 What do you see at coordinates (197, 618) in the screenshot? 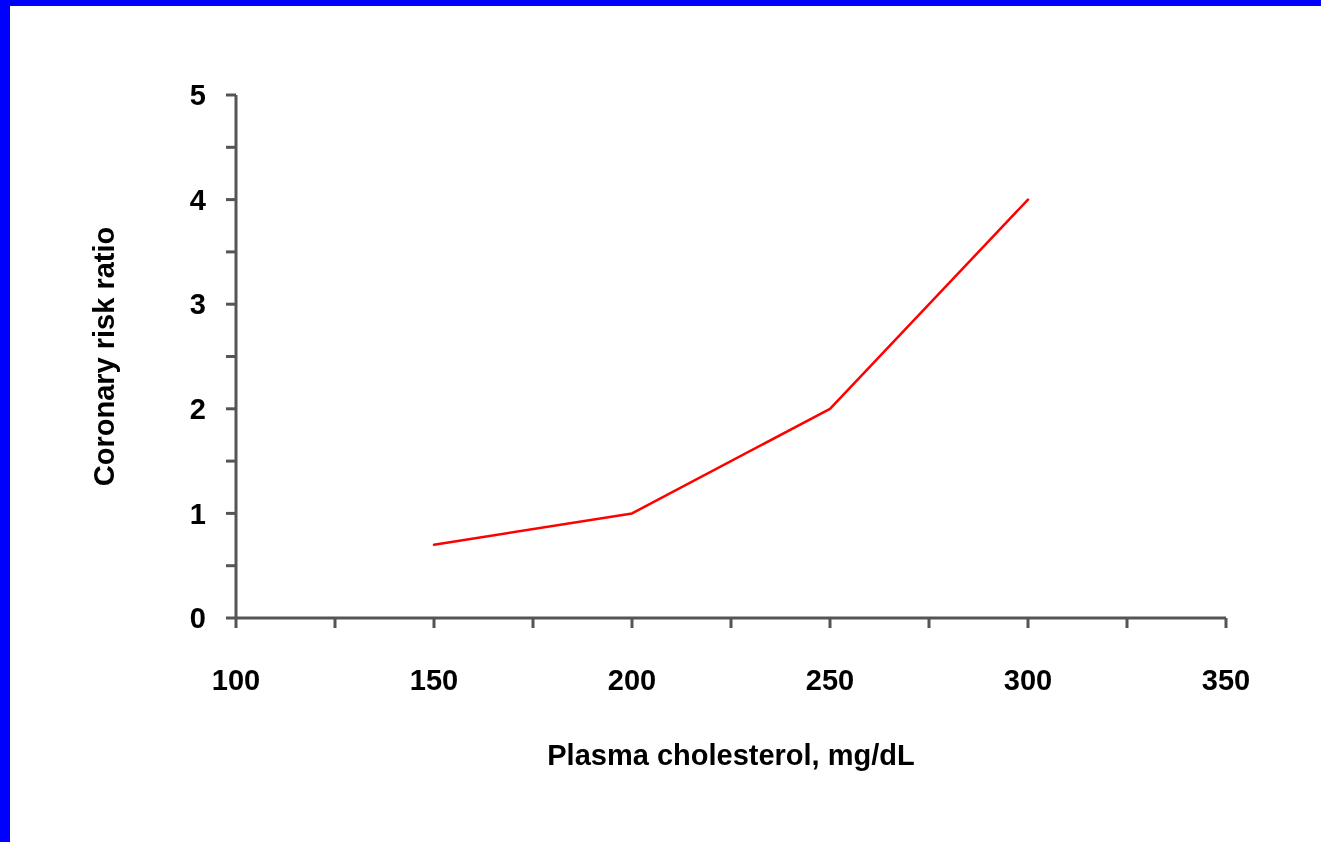
I see `y-tick-label: 0` at bounding box center [197, 618].